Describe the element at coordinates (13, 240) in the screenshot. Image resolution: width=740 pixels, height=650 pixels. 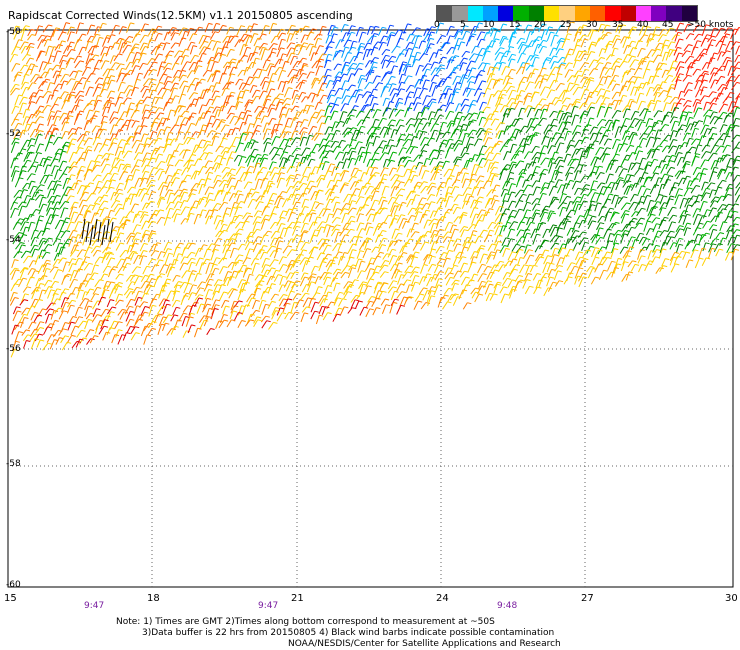
I see `lat-label: -54` at that location.